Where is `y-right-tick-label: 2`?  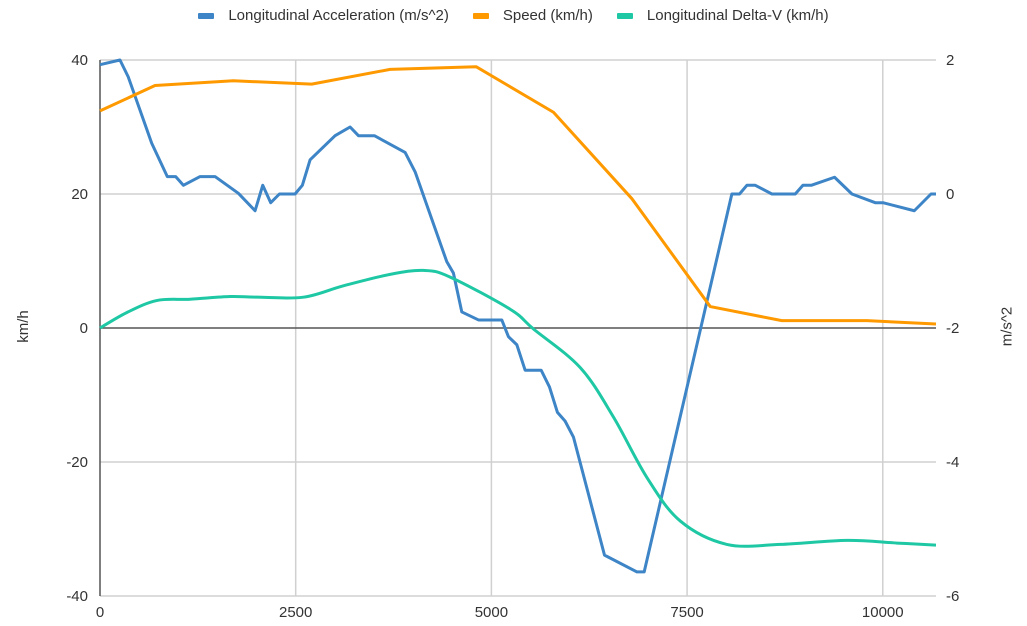 y-right-tick-label: 2 is located at coordinates (950, 60).